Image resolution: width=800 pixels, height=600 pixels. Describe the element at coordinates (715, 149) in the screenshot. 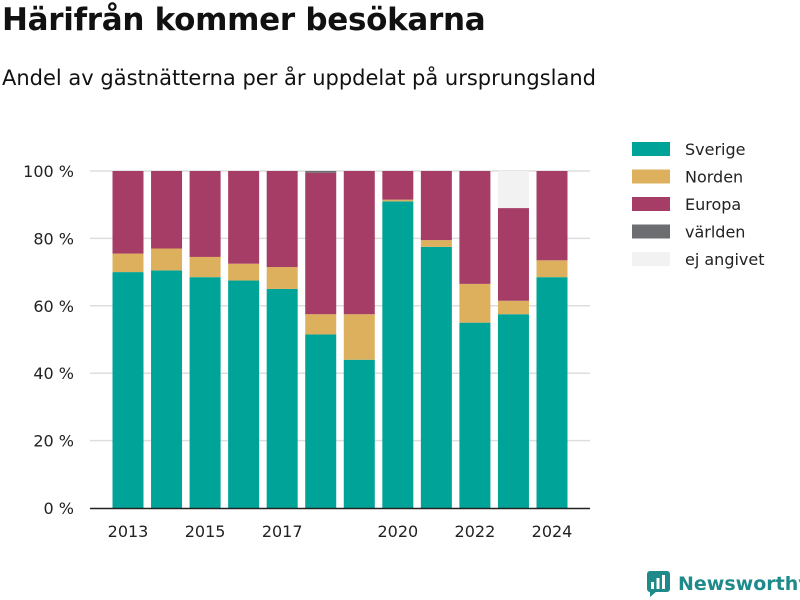

I see `legend-label: Sverige` at that location.